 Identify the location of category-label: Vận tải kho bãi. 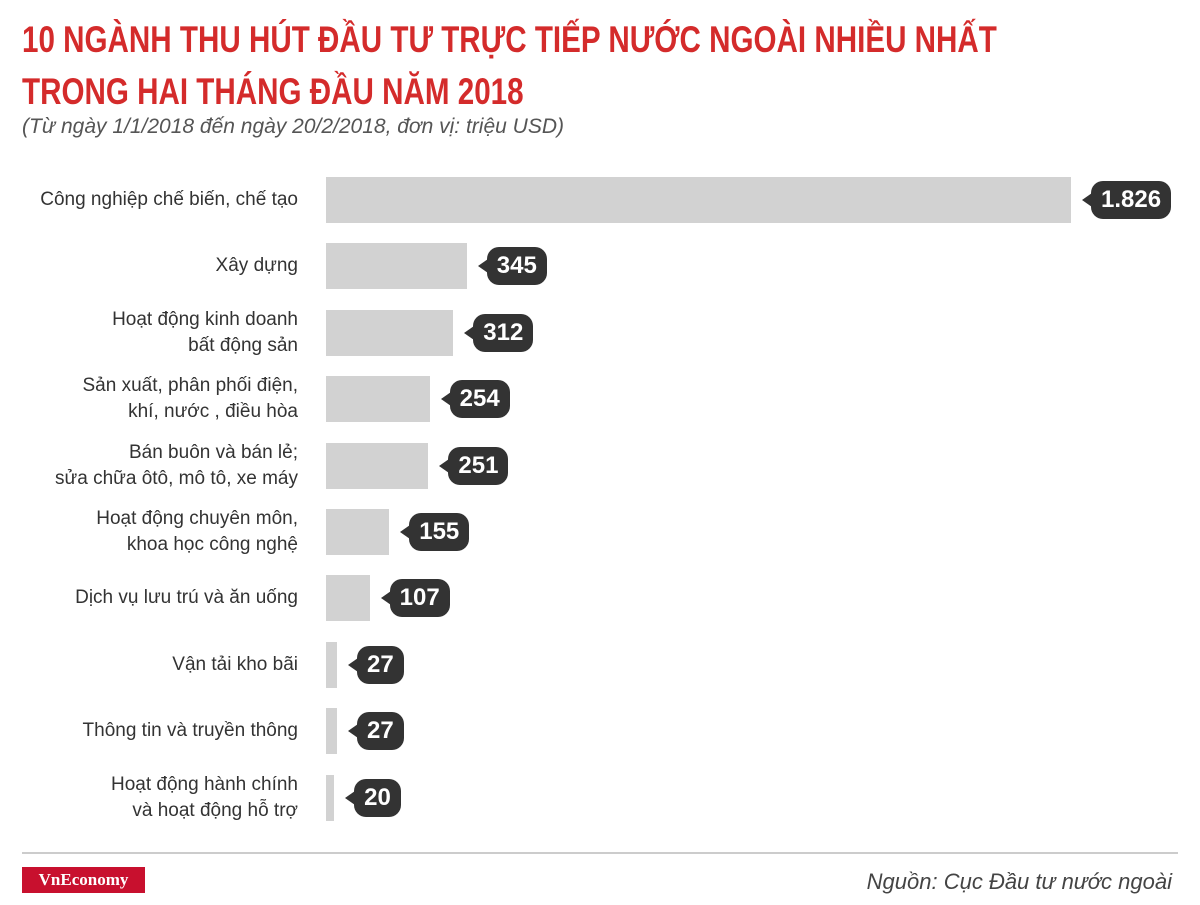
(235, 664).